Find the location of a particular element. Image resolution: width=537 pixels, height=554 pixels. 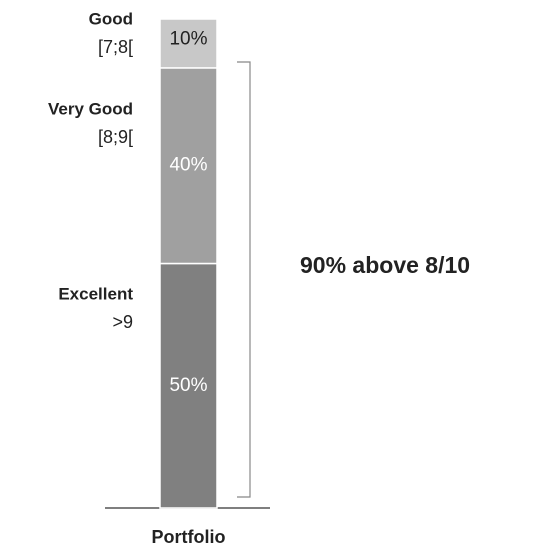

value-label: 50% is located at coordinates (188, 385).